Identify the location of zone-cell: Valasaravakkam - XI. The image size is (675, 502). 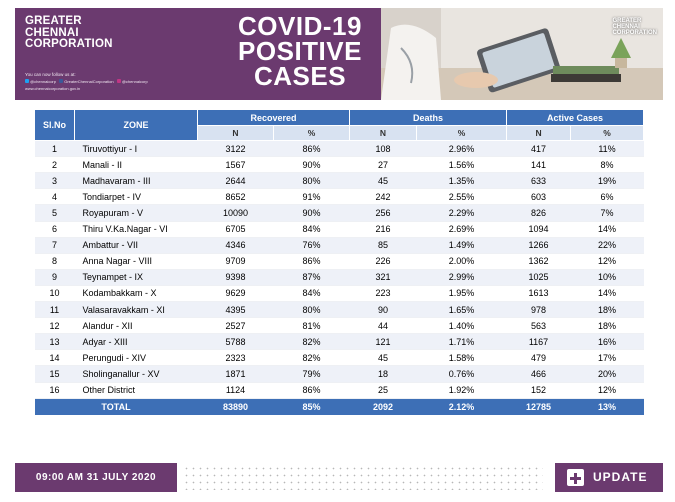
(136, 310).